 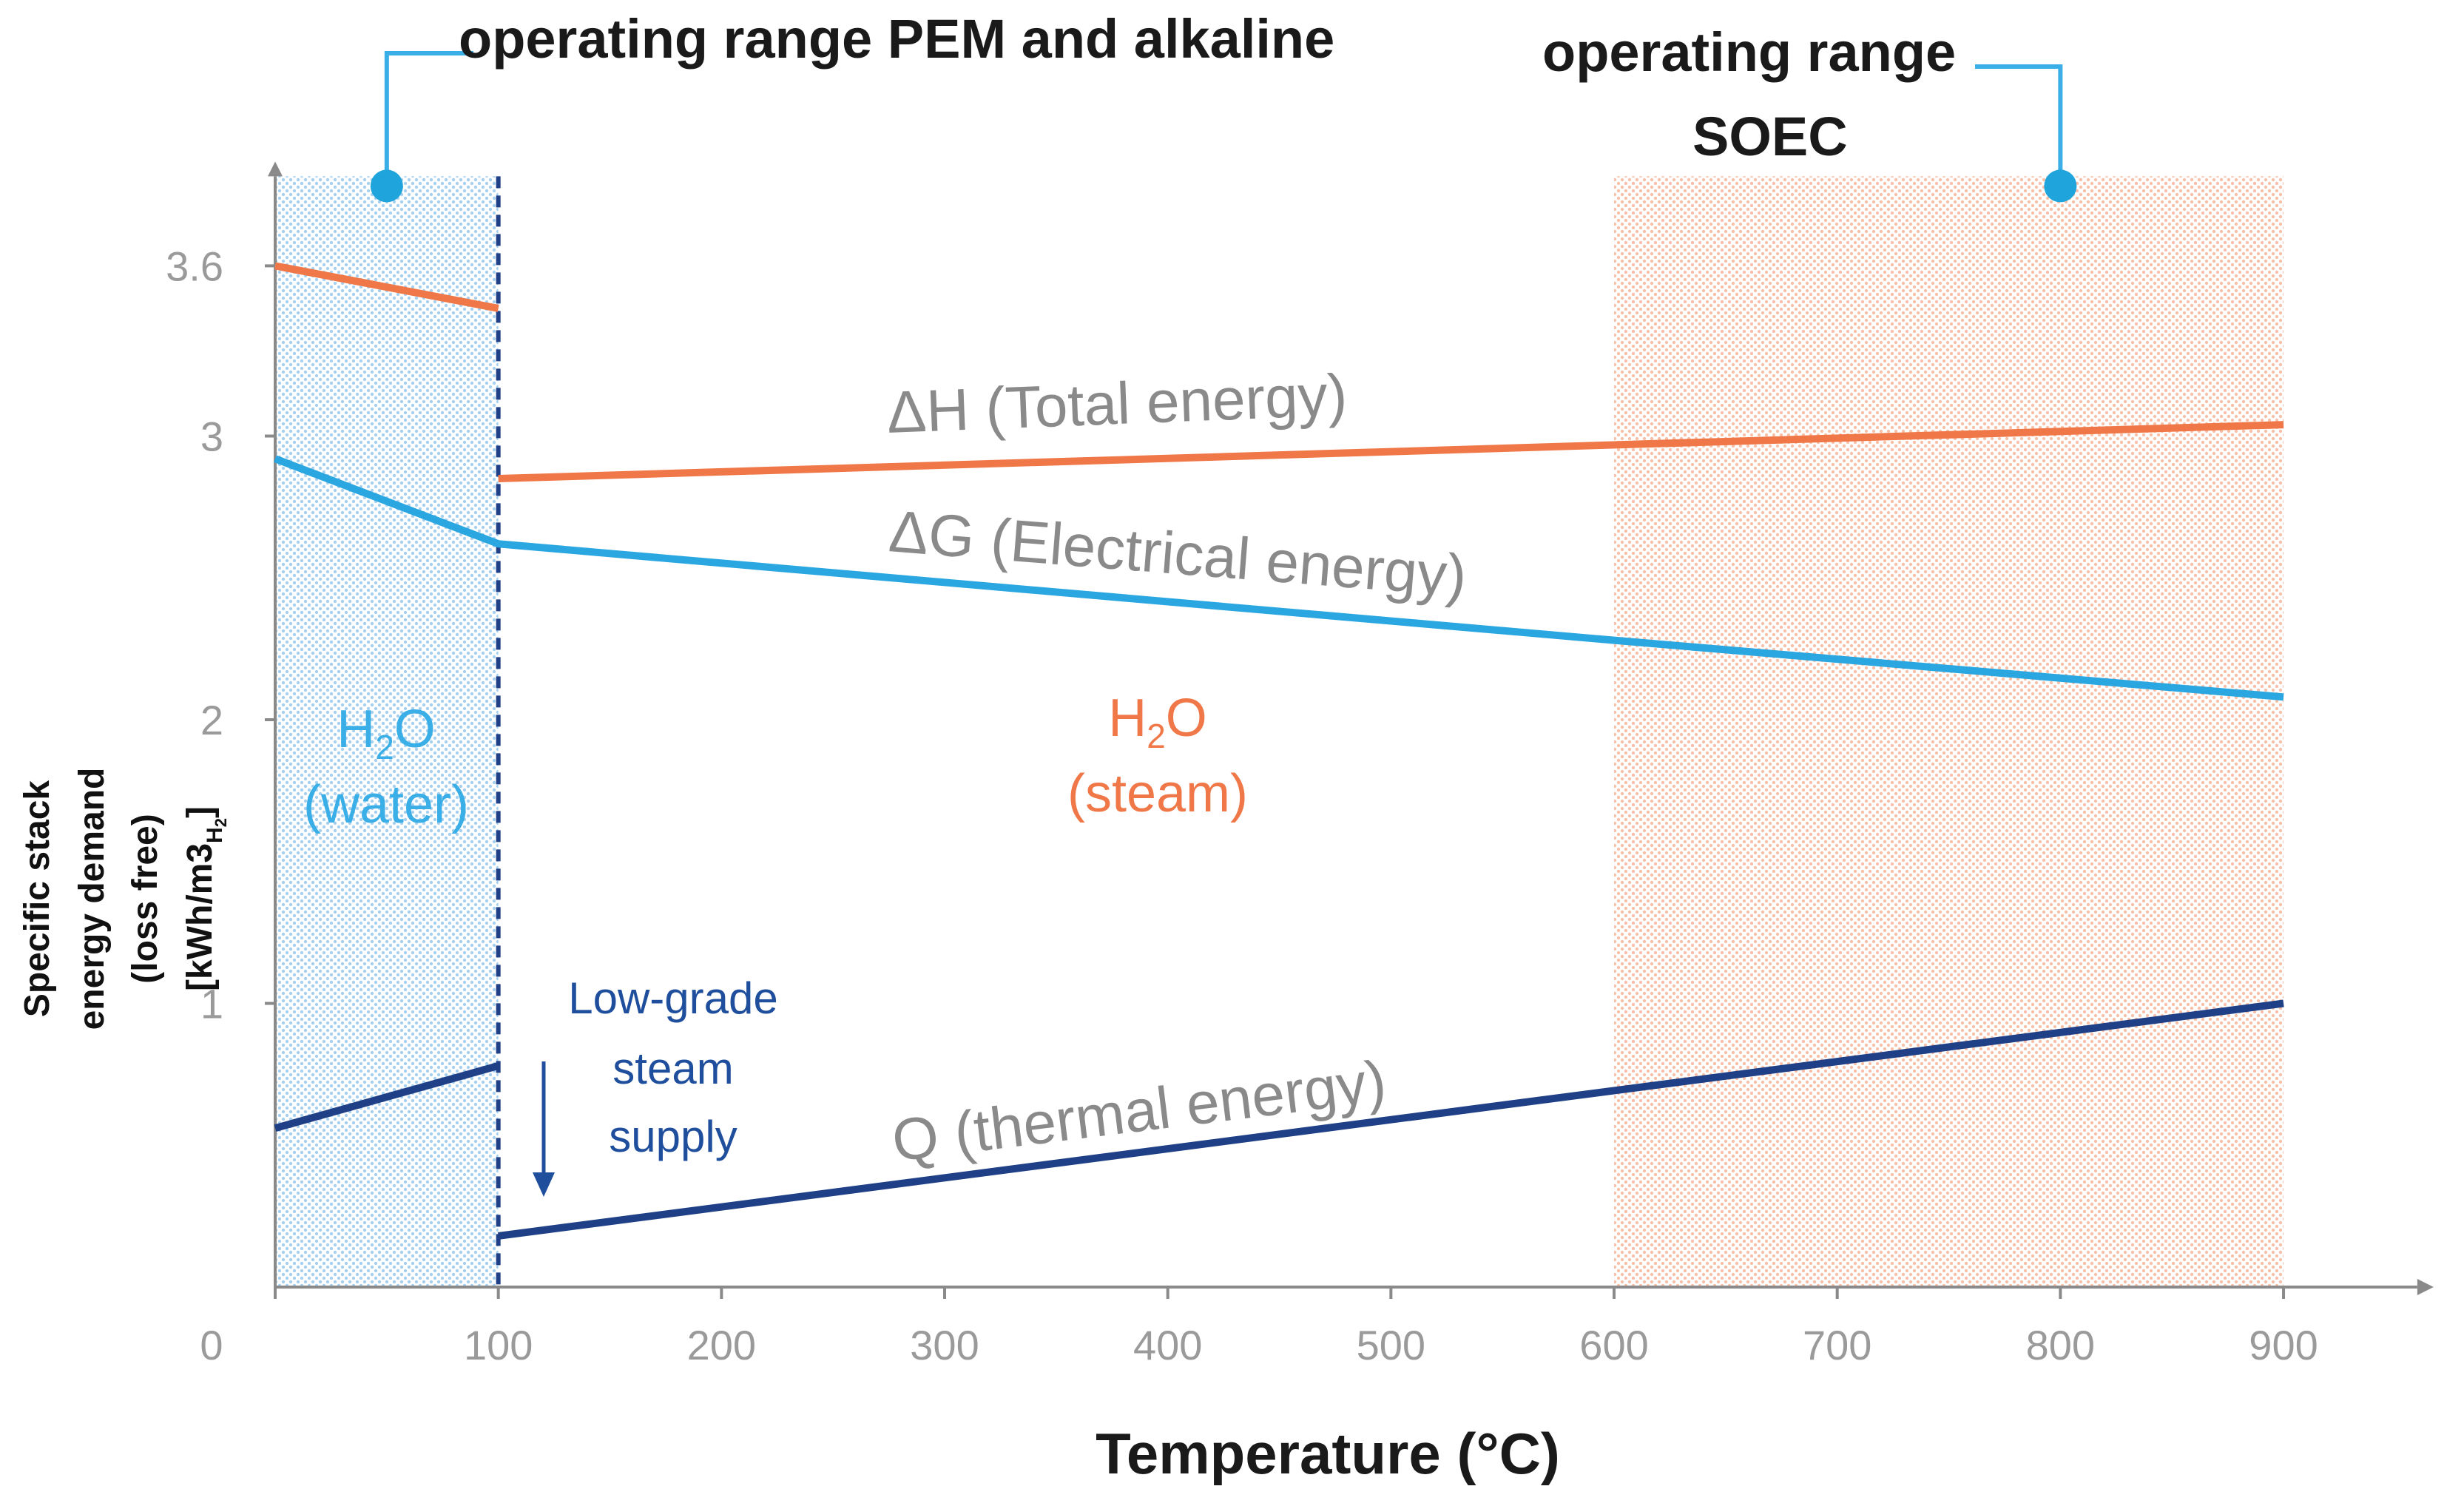 What do you see at coordinates (212, 1345) in the screenshot?
I see `x-tick-label: 0` at bounding box center [212, 1345].